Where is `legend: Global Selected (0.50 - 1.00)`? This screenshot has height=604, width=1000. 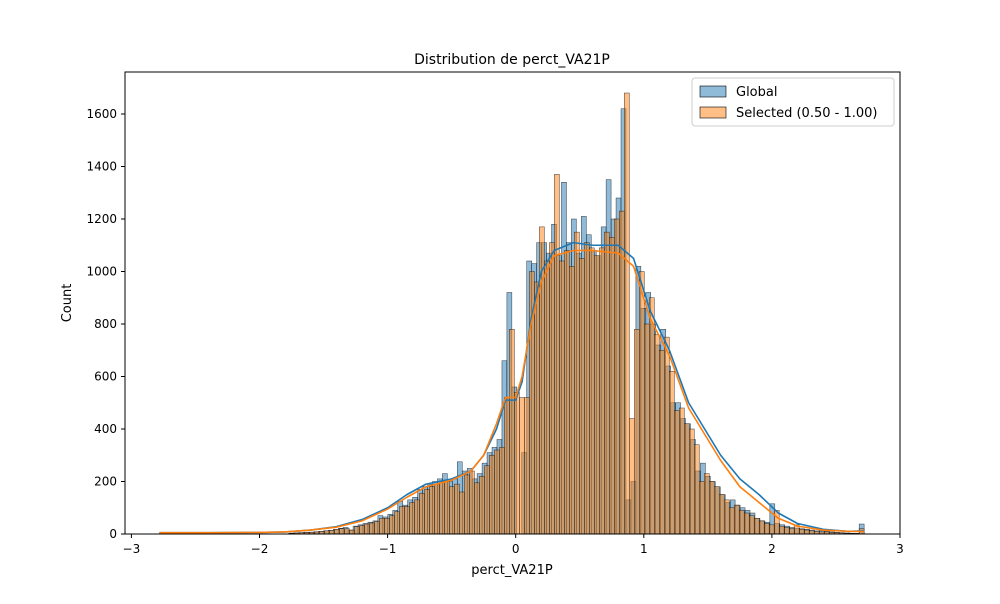
legend: Global Selected (0.50 - 1.00) is located at coordinates (793, 102).